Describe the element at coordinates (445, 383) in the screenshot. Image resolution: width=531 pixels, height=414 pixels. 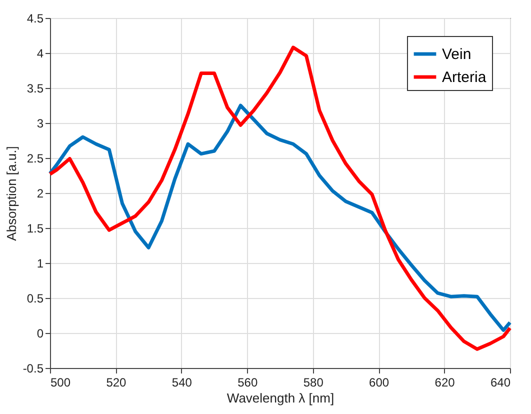
I see `x-tick-label: 620` at that location.